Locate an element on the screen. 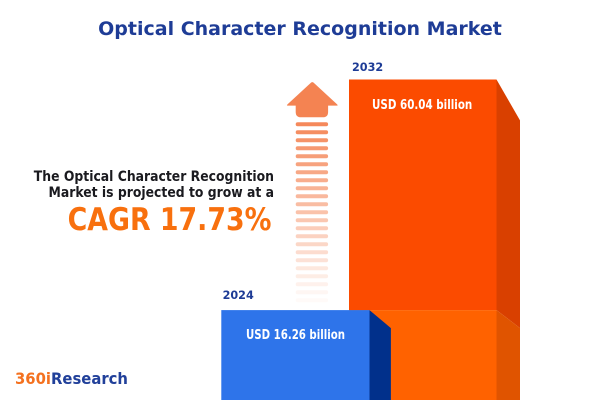  brand-logo-research: Research is located at coordinates (89, 379).